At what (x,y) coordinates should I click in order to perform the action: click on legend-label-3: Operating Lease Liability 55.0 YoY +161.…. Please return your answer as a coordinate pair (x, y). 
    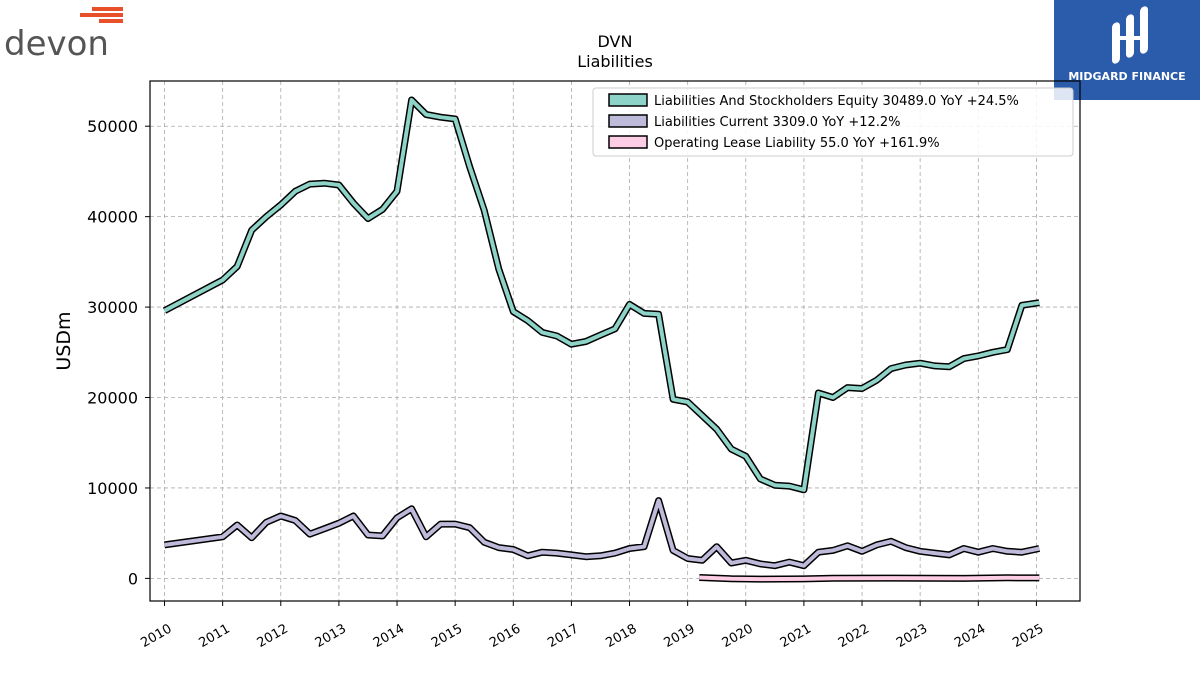
    Looking at the image, I should click on (797, 143).